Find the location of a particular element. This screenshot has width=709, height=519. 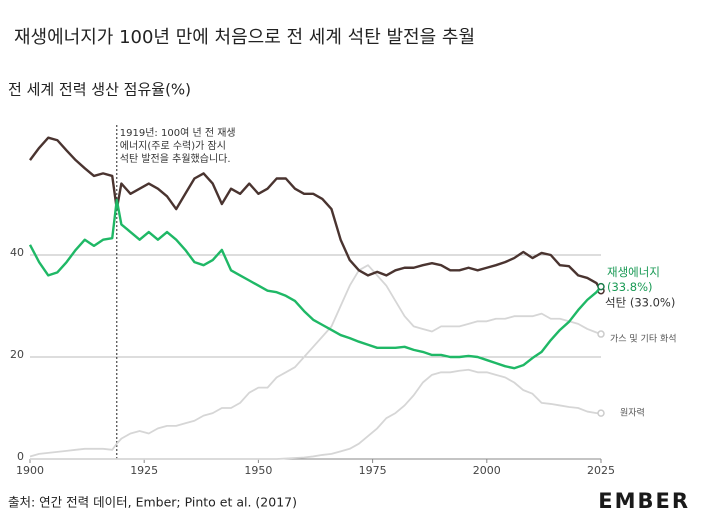

annotation-text: 에너지(주로 수력)가 잠시 is located at coordinates (173, 146).